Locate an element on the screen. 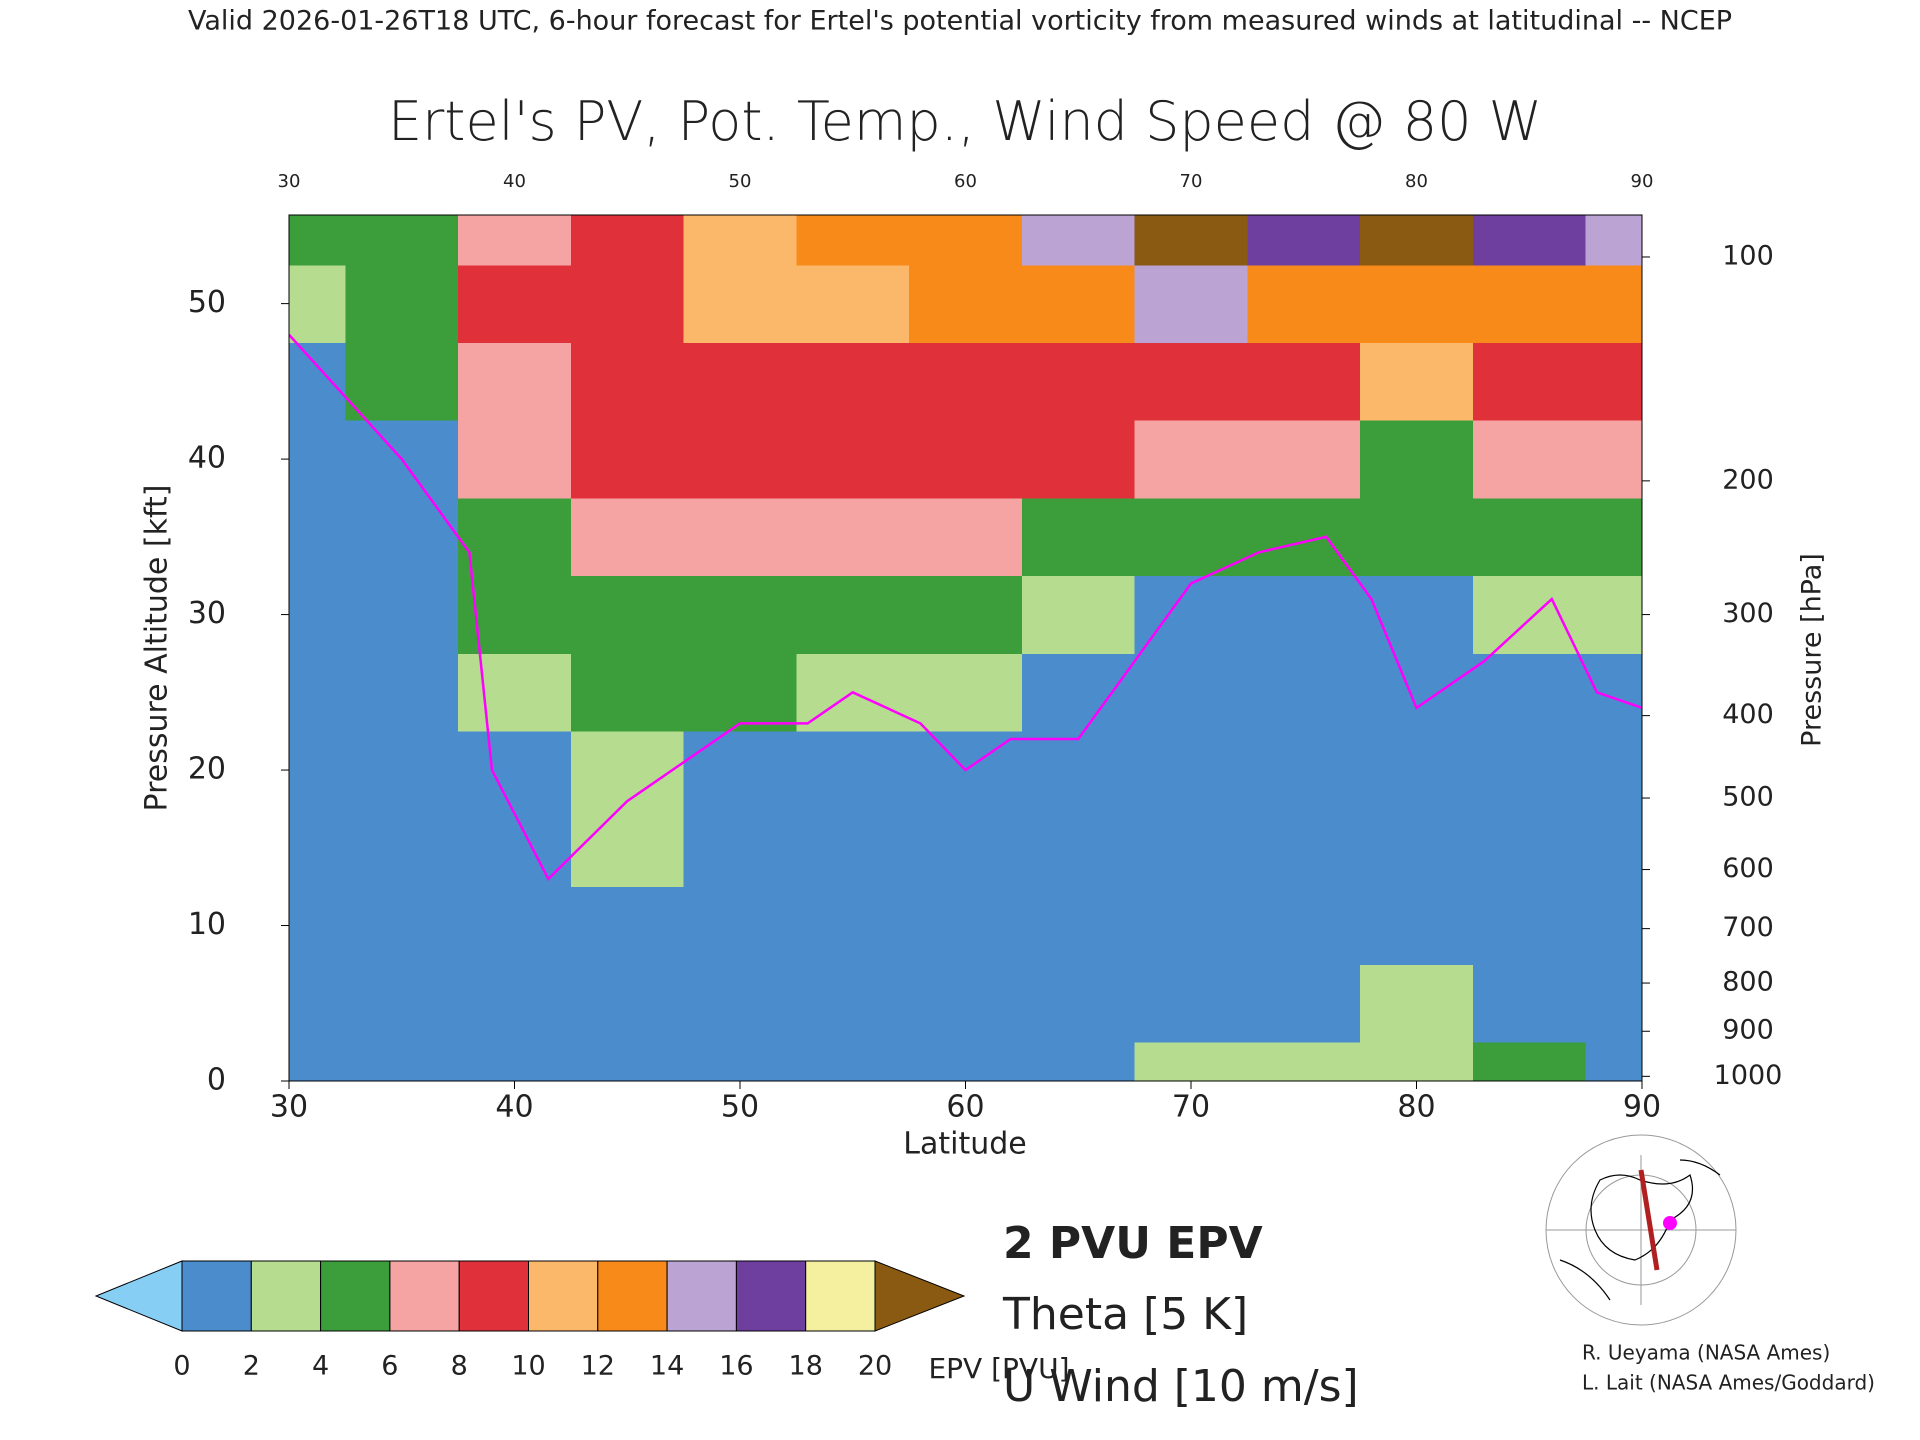 This screenshot has height=1440, width=1920. colorbar-tick-label: 14 is located at coordinates (667, 1366).